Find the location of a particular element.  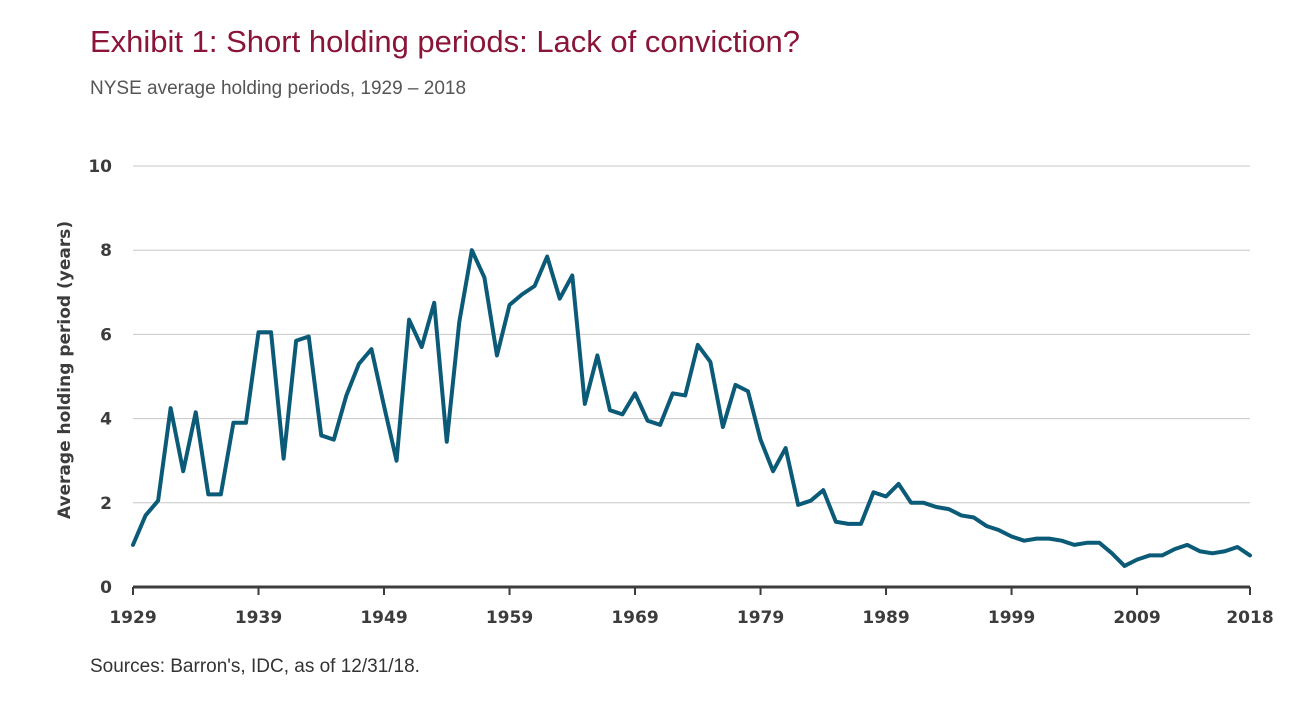

y-tick-label: 0 is located at coordinates (106, 588).